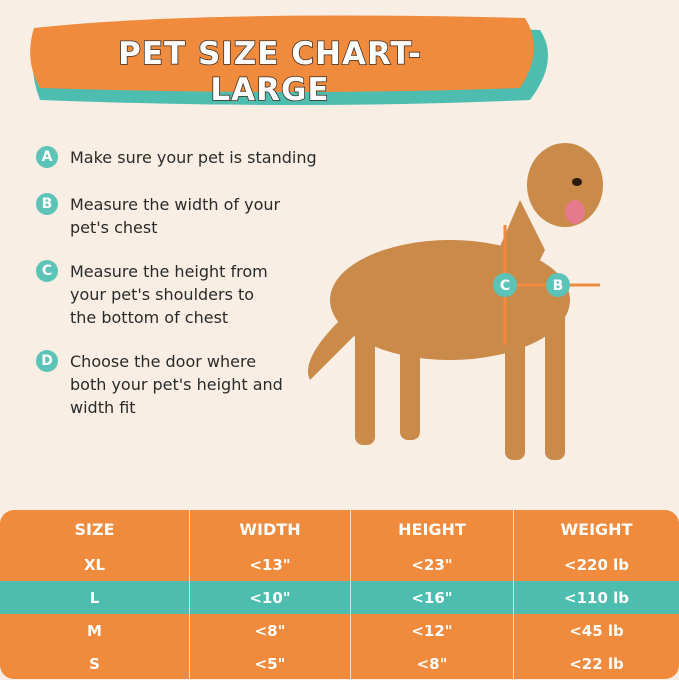 This screenshot has width=679, height=680. Describe the element at coordinates (95, 529) in the screenshot. I see `column-header: SIZE` at that location.